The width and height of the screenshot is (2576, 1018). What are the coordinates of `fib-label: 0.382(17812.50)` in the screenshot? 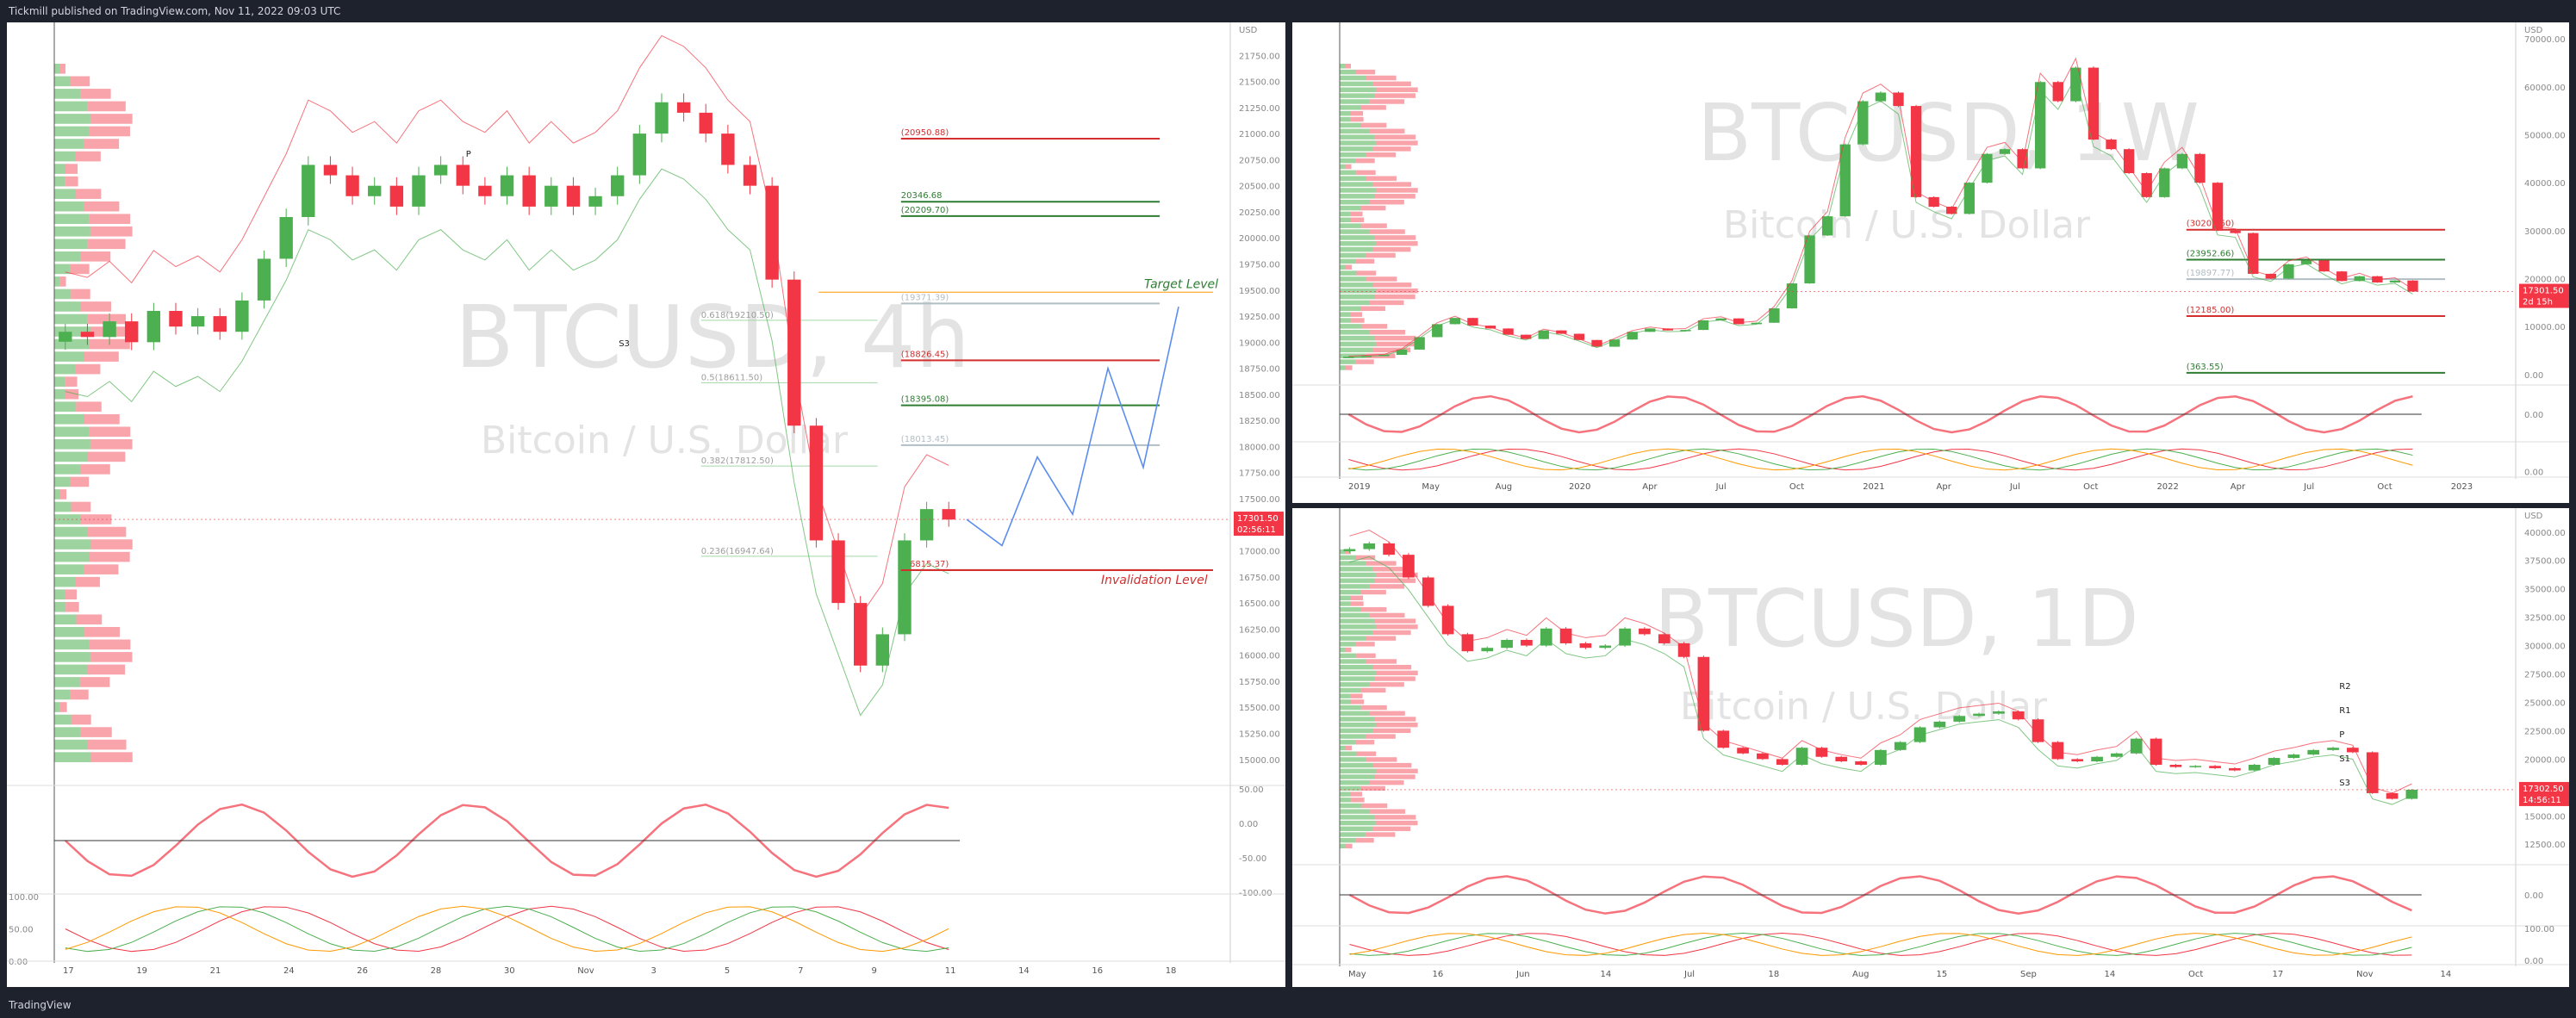 It's located at (738, 461).